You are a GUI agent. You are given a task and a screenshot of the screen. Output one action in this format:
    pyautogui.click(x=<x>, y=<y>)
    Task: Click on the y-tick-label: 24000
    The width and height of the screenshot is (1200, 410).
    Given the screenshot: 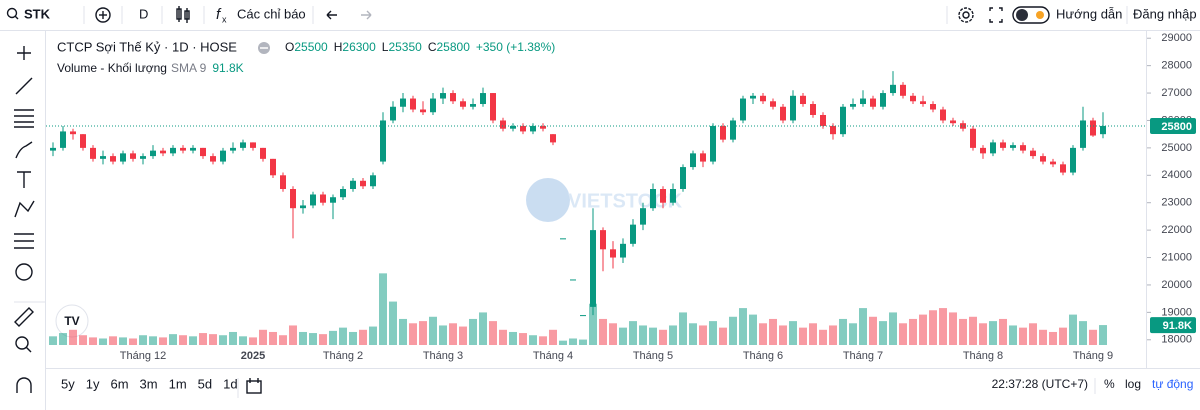 What is the action you would take?
    pyautogui.click(x=1176, y=175)
    